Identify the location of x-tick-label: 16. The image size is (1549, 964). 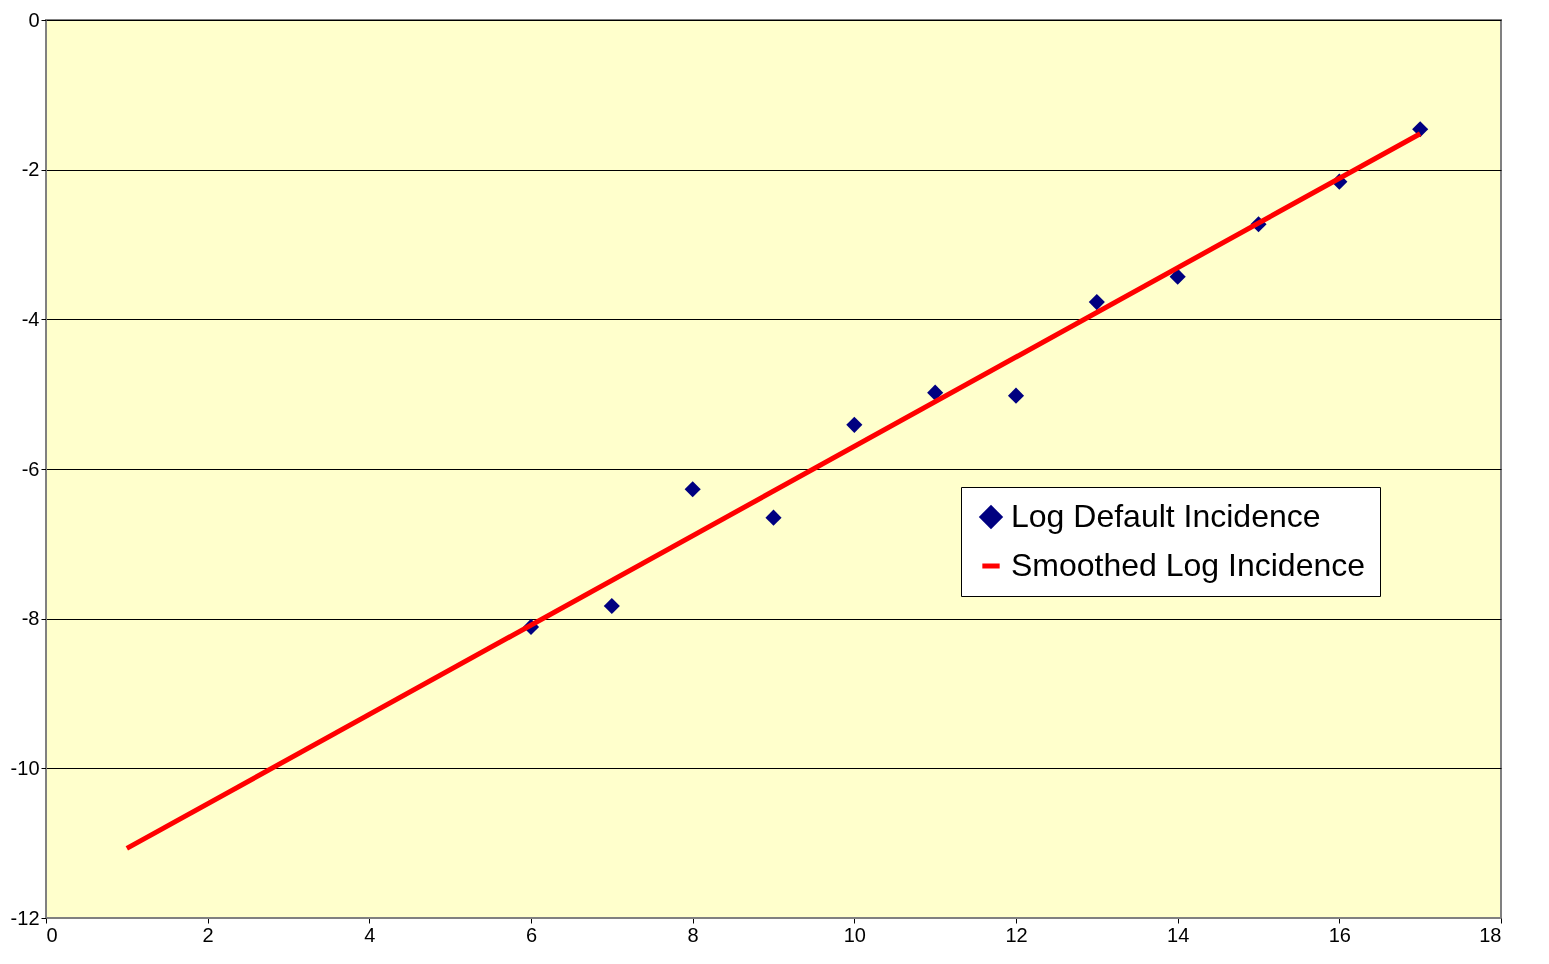
(1339, 934).